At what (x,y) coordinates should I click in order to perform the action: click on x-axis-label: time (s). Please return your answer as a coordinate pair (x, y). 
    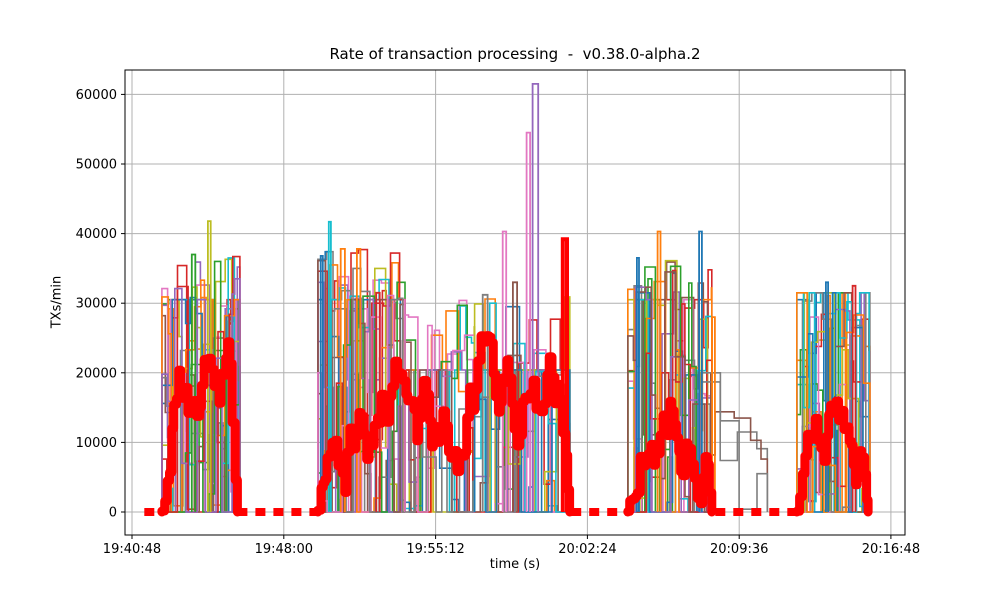
    Looking at the image, I should click on (515, 564).